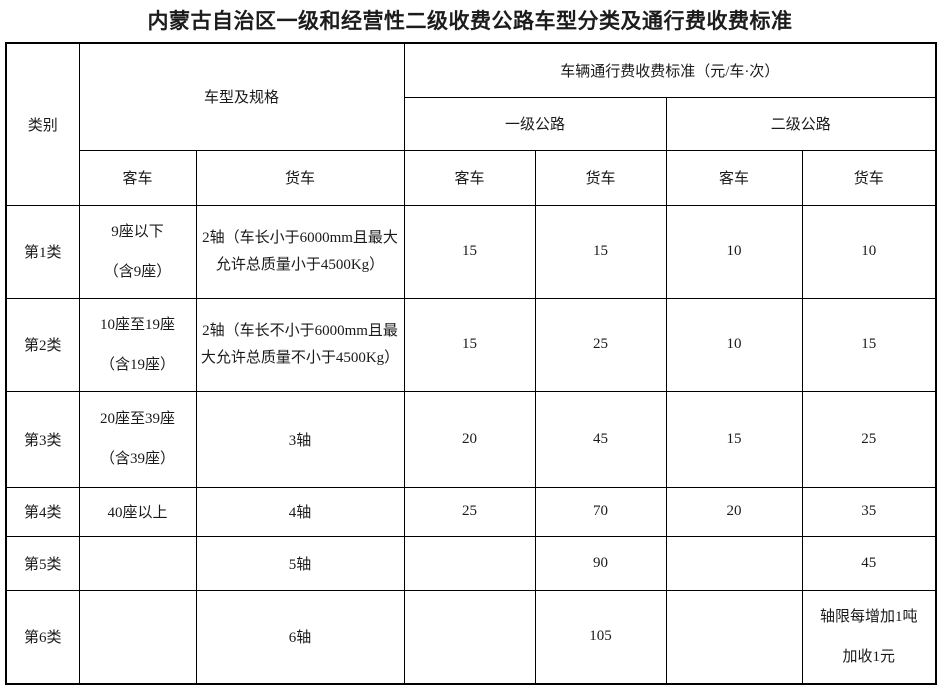 The image size is (940, 690). Describe the element at coordinates (869, 511) in the screenshot. I see `fee-l2-truck: 35` at that location.